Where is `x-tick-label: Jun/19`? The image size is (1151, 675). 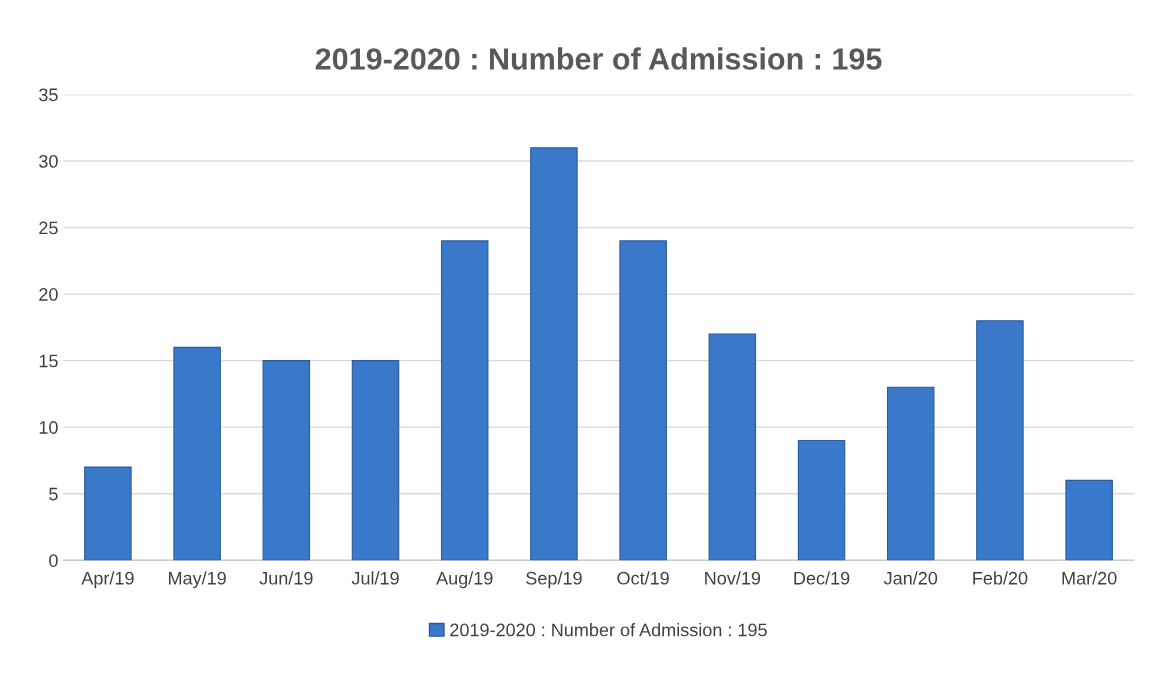
x-tick-label: Jun/19 is located at coordinates (286, 578).